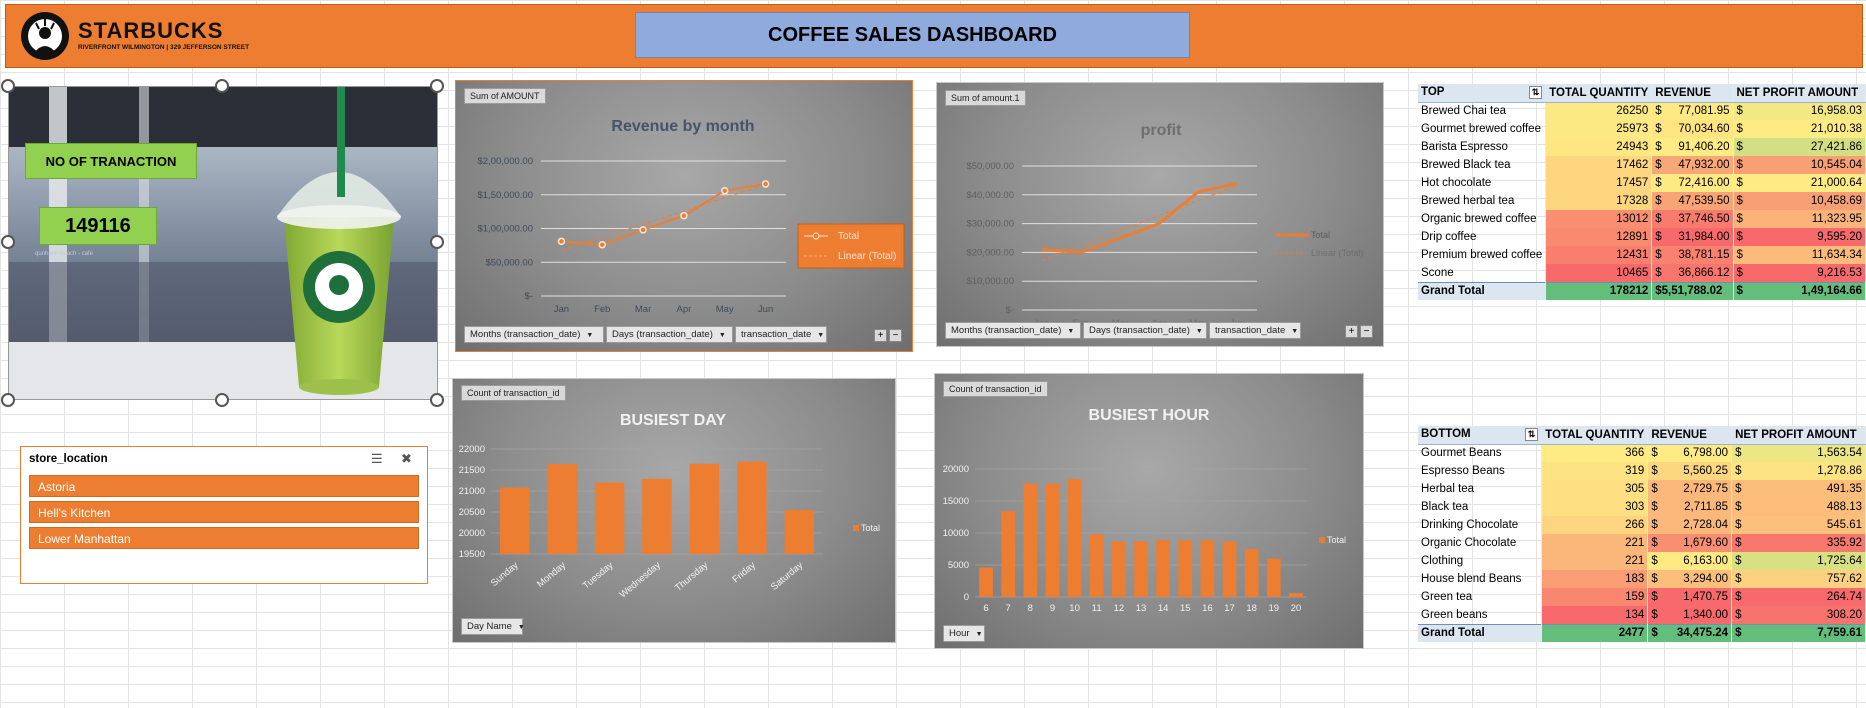  What do you see at coordinates (1642, 597) in the screenshot?
I see `table-row: Green tea 159 $1,470.75 $264.74` at bounding box center [1642, 597].